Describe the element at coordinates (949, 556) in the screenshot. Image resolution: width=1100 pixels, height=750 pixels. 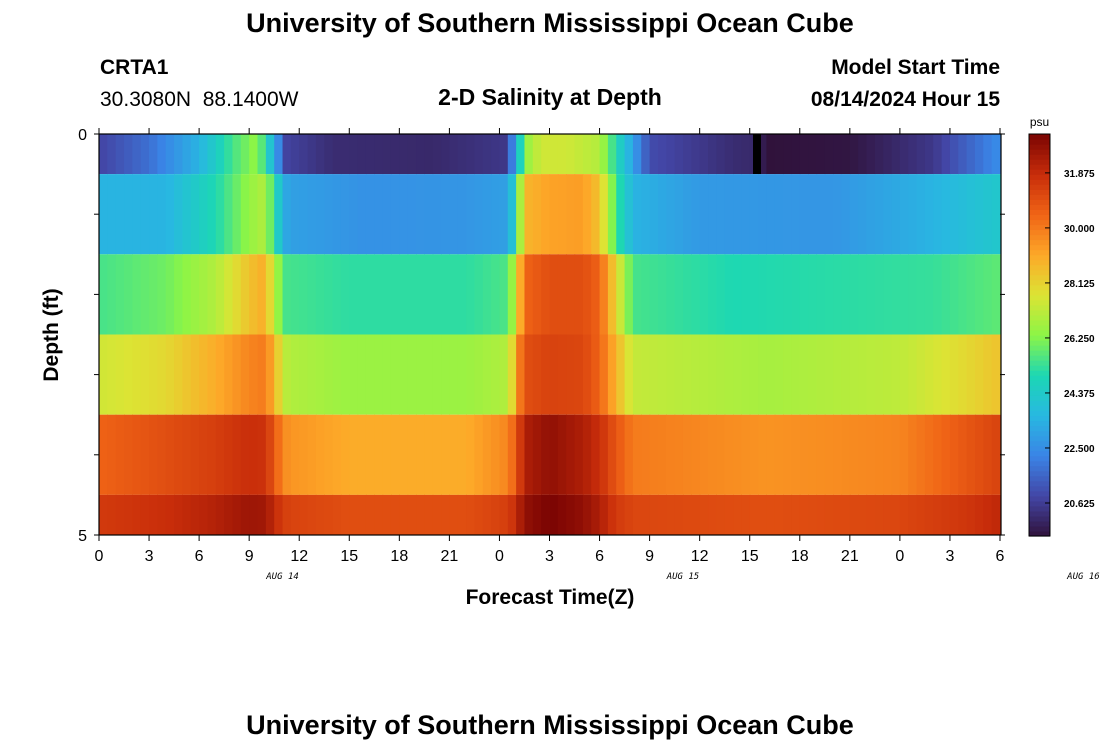
I see `x-tick-label: 3` at that location.